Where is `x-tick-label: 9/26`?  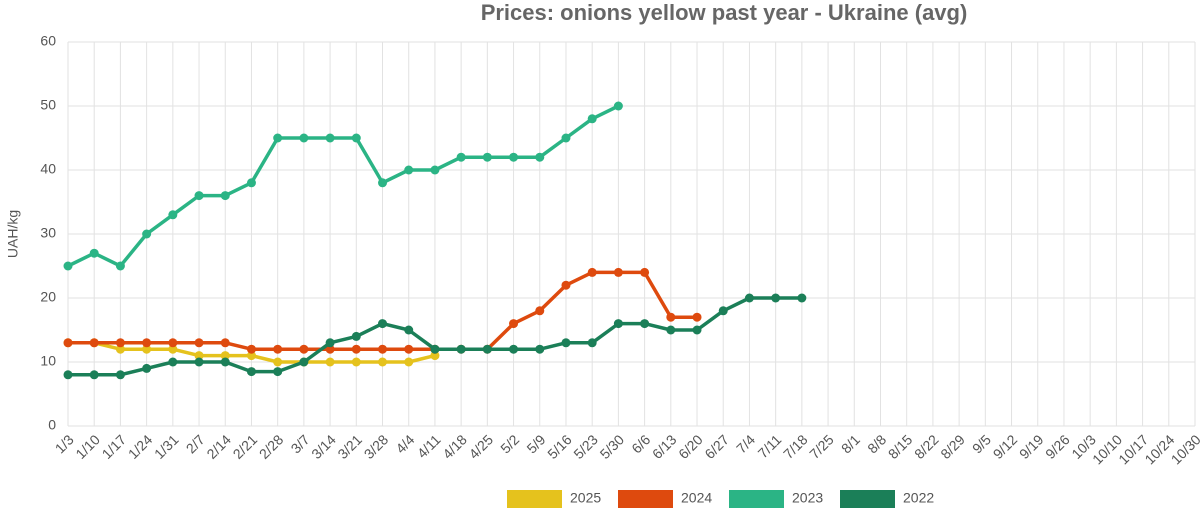 x-tick-label: 9/26 is located at coordinates (1057, 446).